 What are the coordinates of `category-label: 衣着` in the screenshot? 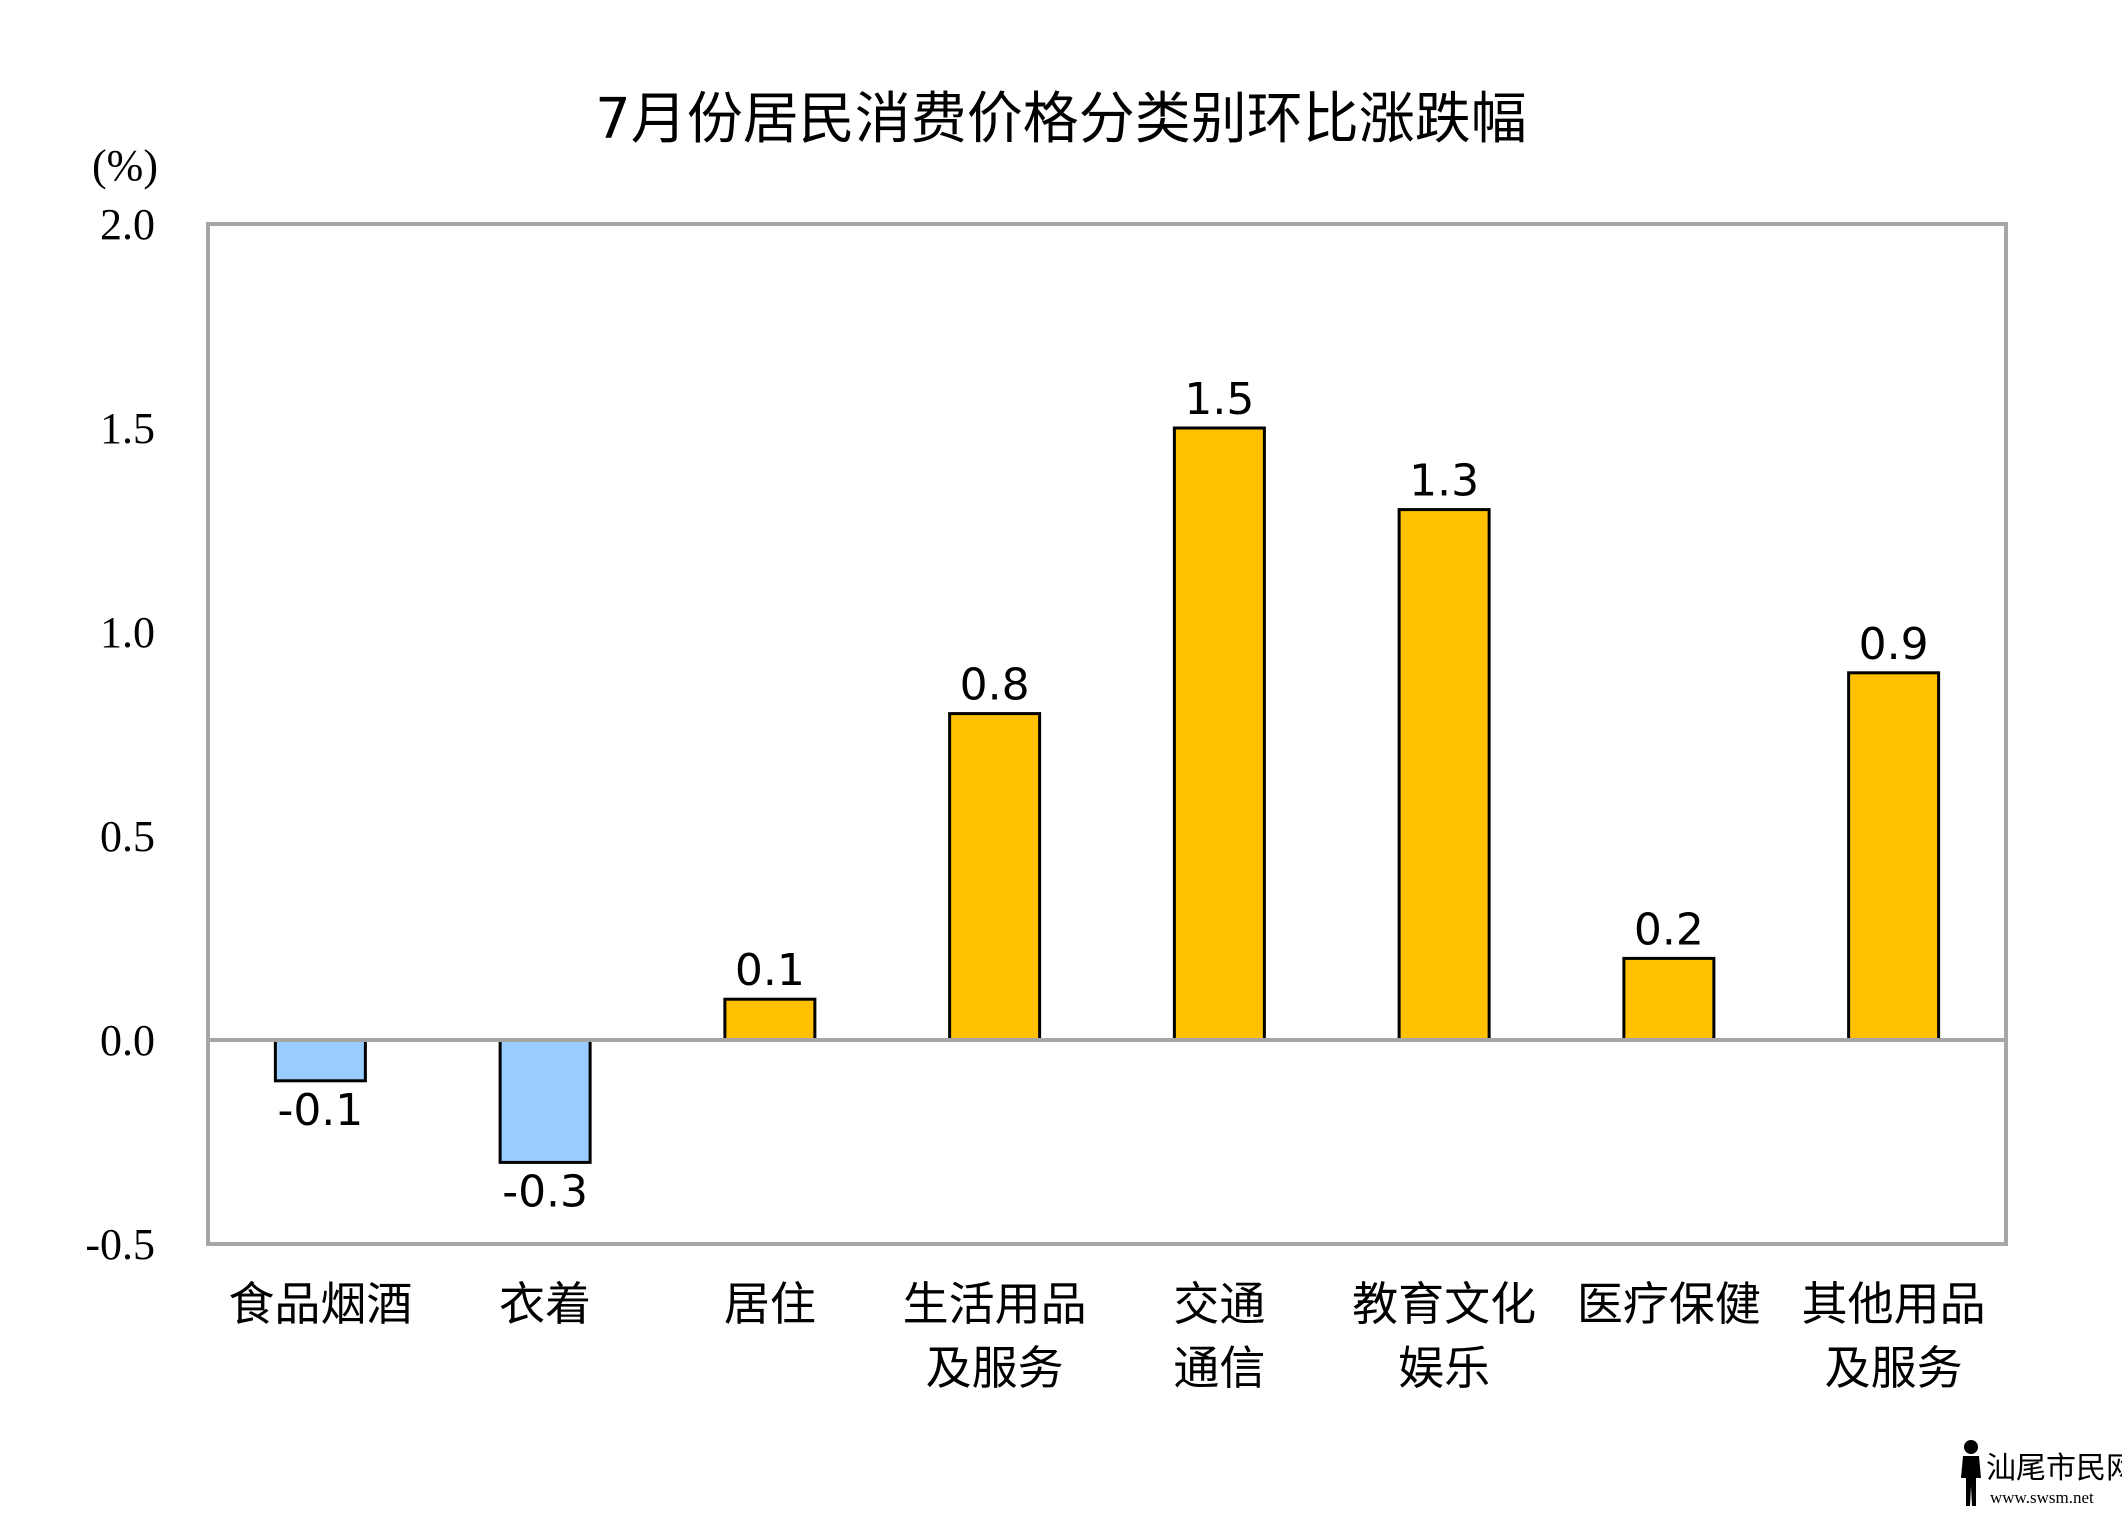 It's located at (545, 1304).